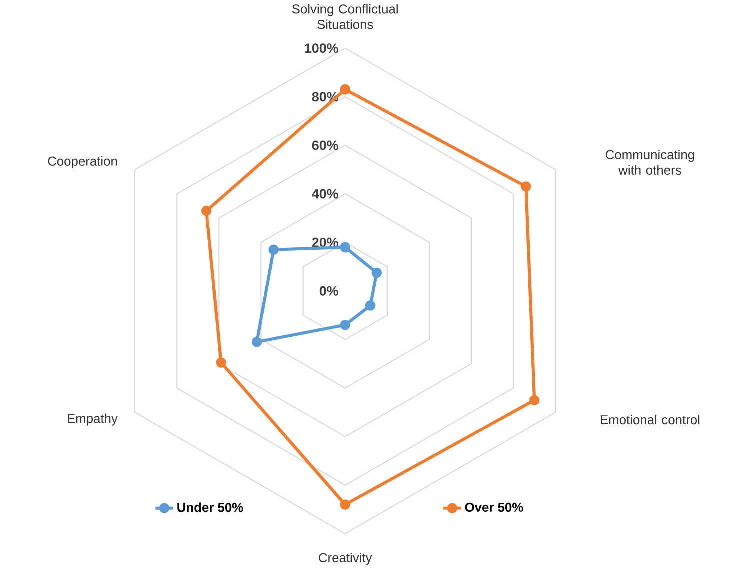  What do you see at coordinates (345, 558) in the screenshot?
I see `spoke-label: Creativity` at bounding box center [345, 558].